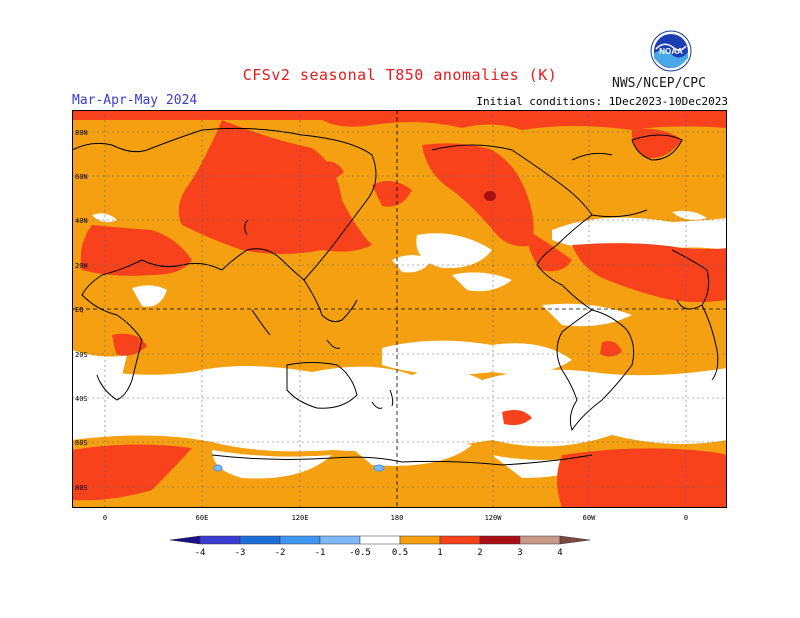 This screenshot has height=618, width=800. What do you see at coordinates (400, 75) in the screenshot?
I see `chart-title: CFSv2 seasonal T850 anomalies (K)` at bounding box center [400, 75].